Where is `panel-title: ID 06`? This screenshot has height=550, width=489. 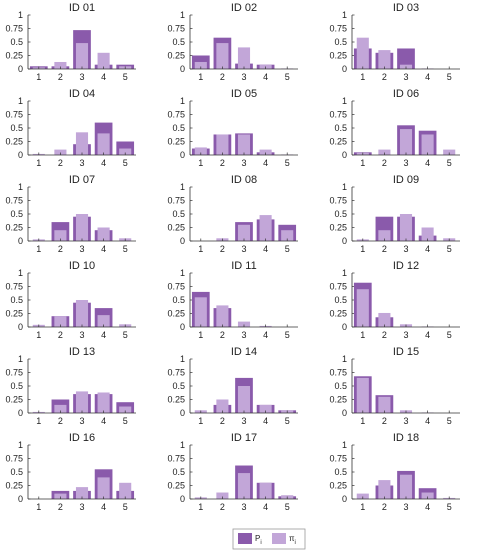
panel-title: ID 06 is located at coordinates (406, 94).